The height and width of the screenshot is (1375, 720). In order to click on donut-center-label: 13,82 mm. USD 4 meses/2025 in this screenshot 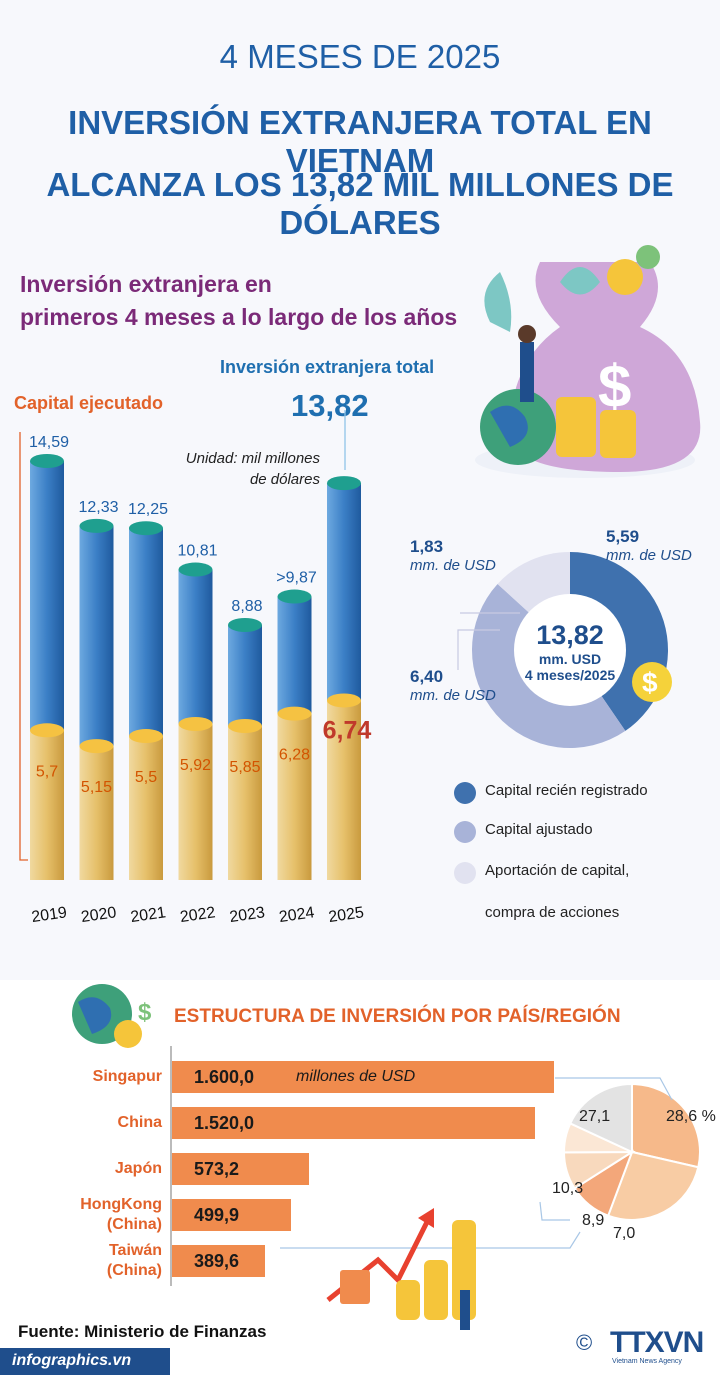, I will do `click(570, 651)`.